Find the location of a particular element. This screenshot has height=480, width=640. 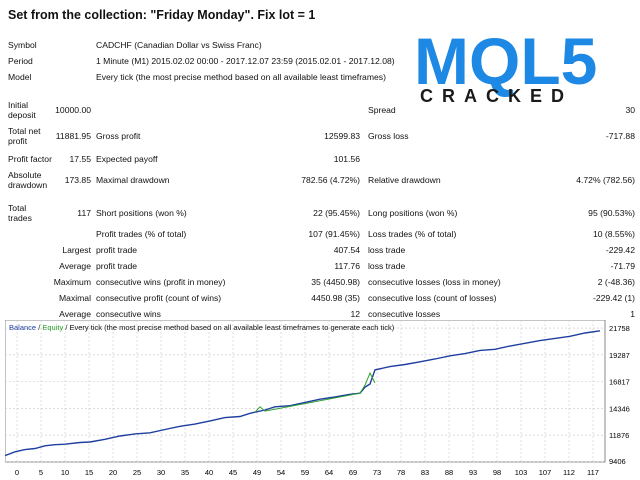

stat-maximum-wins-value: 35 (4450.98) is located at coordinates (335, 282).